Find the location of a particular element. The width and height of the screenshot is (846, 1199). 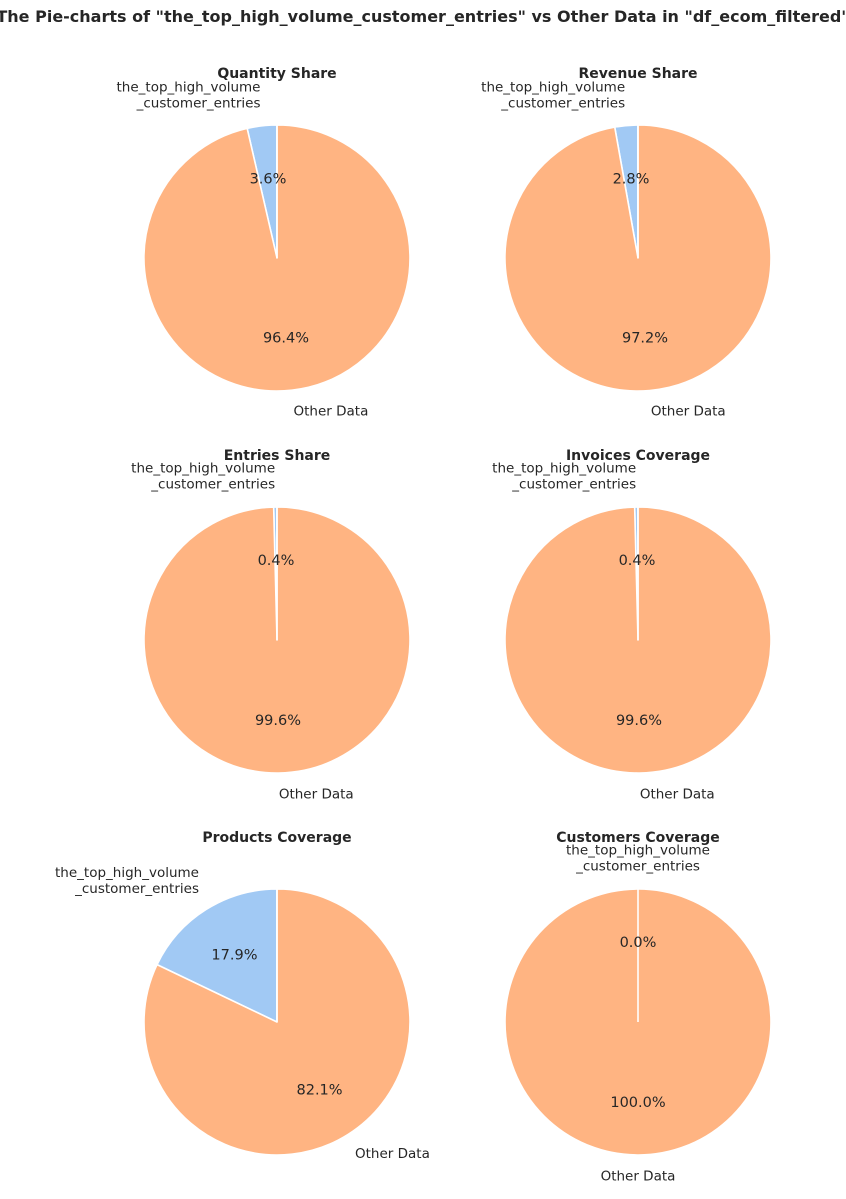

pie-slice-top-customers is located at coordinates (217, 955).